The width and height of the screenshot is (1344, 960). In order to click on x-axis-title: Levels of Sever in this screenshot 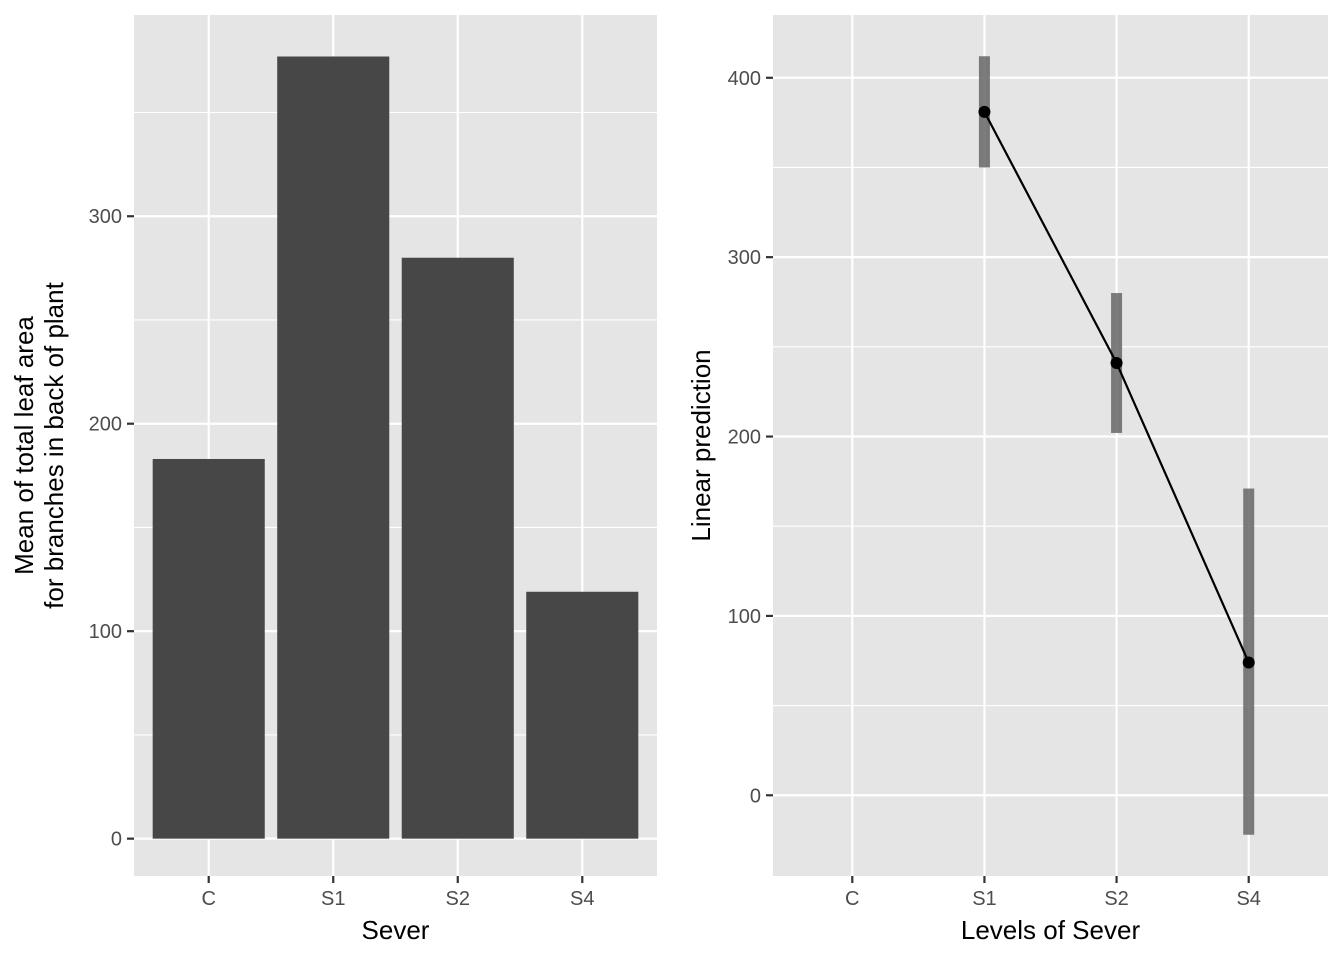, I will do `click(1051, 930)`.